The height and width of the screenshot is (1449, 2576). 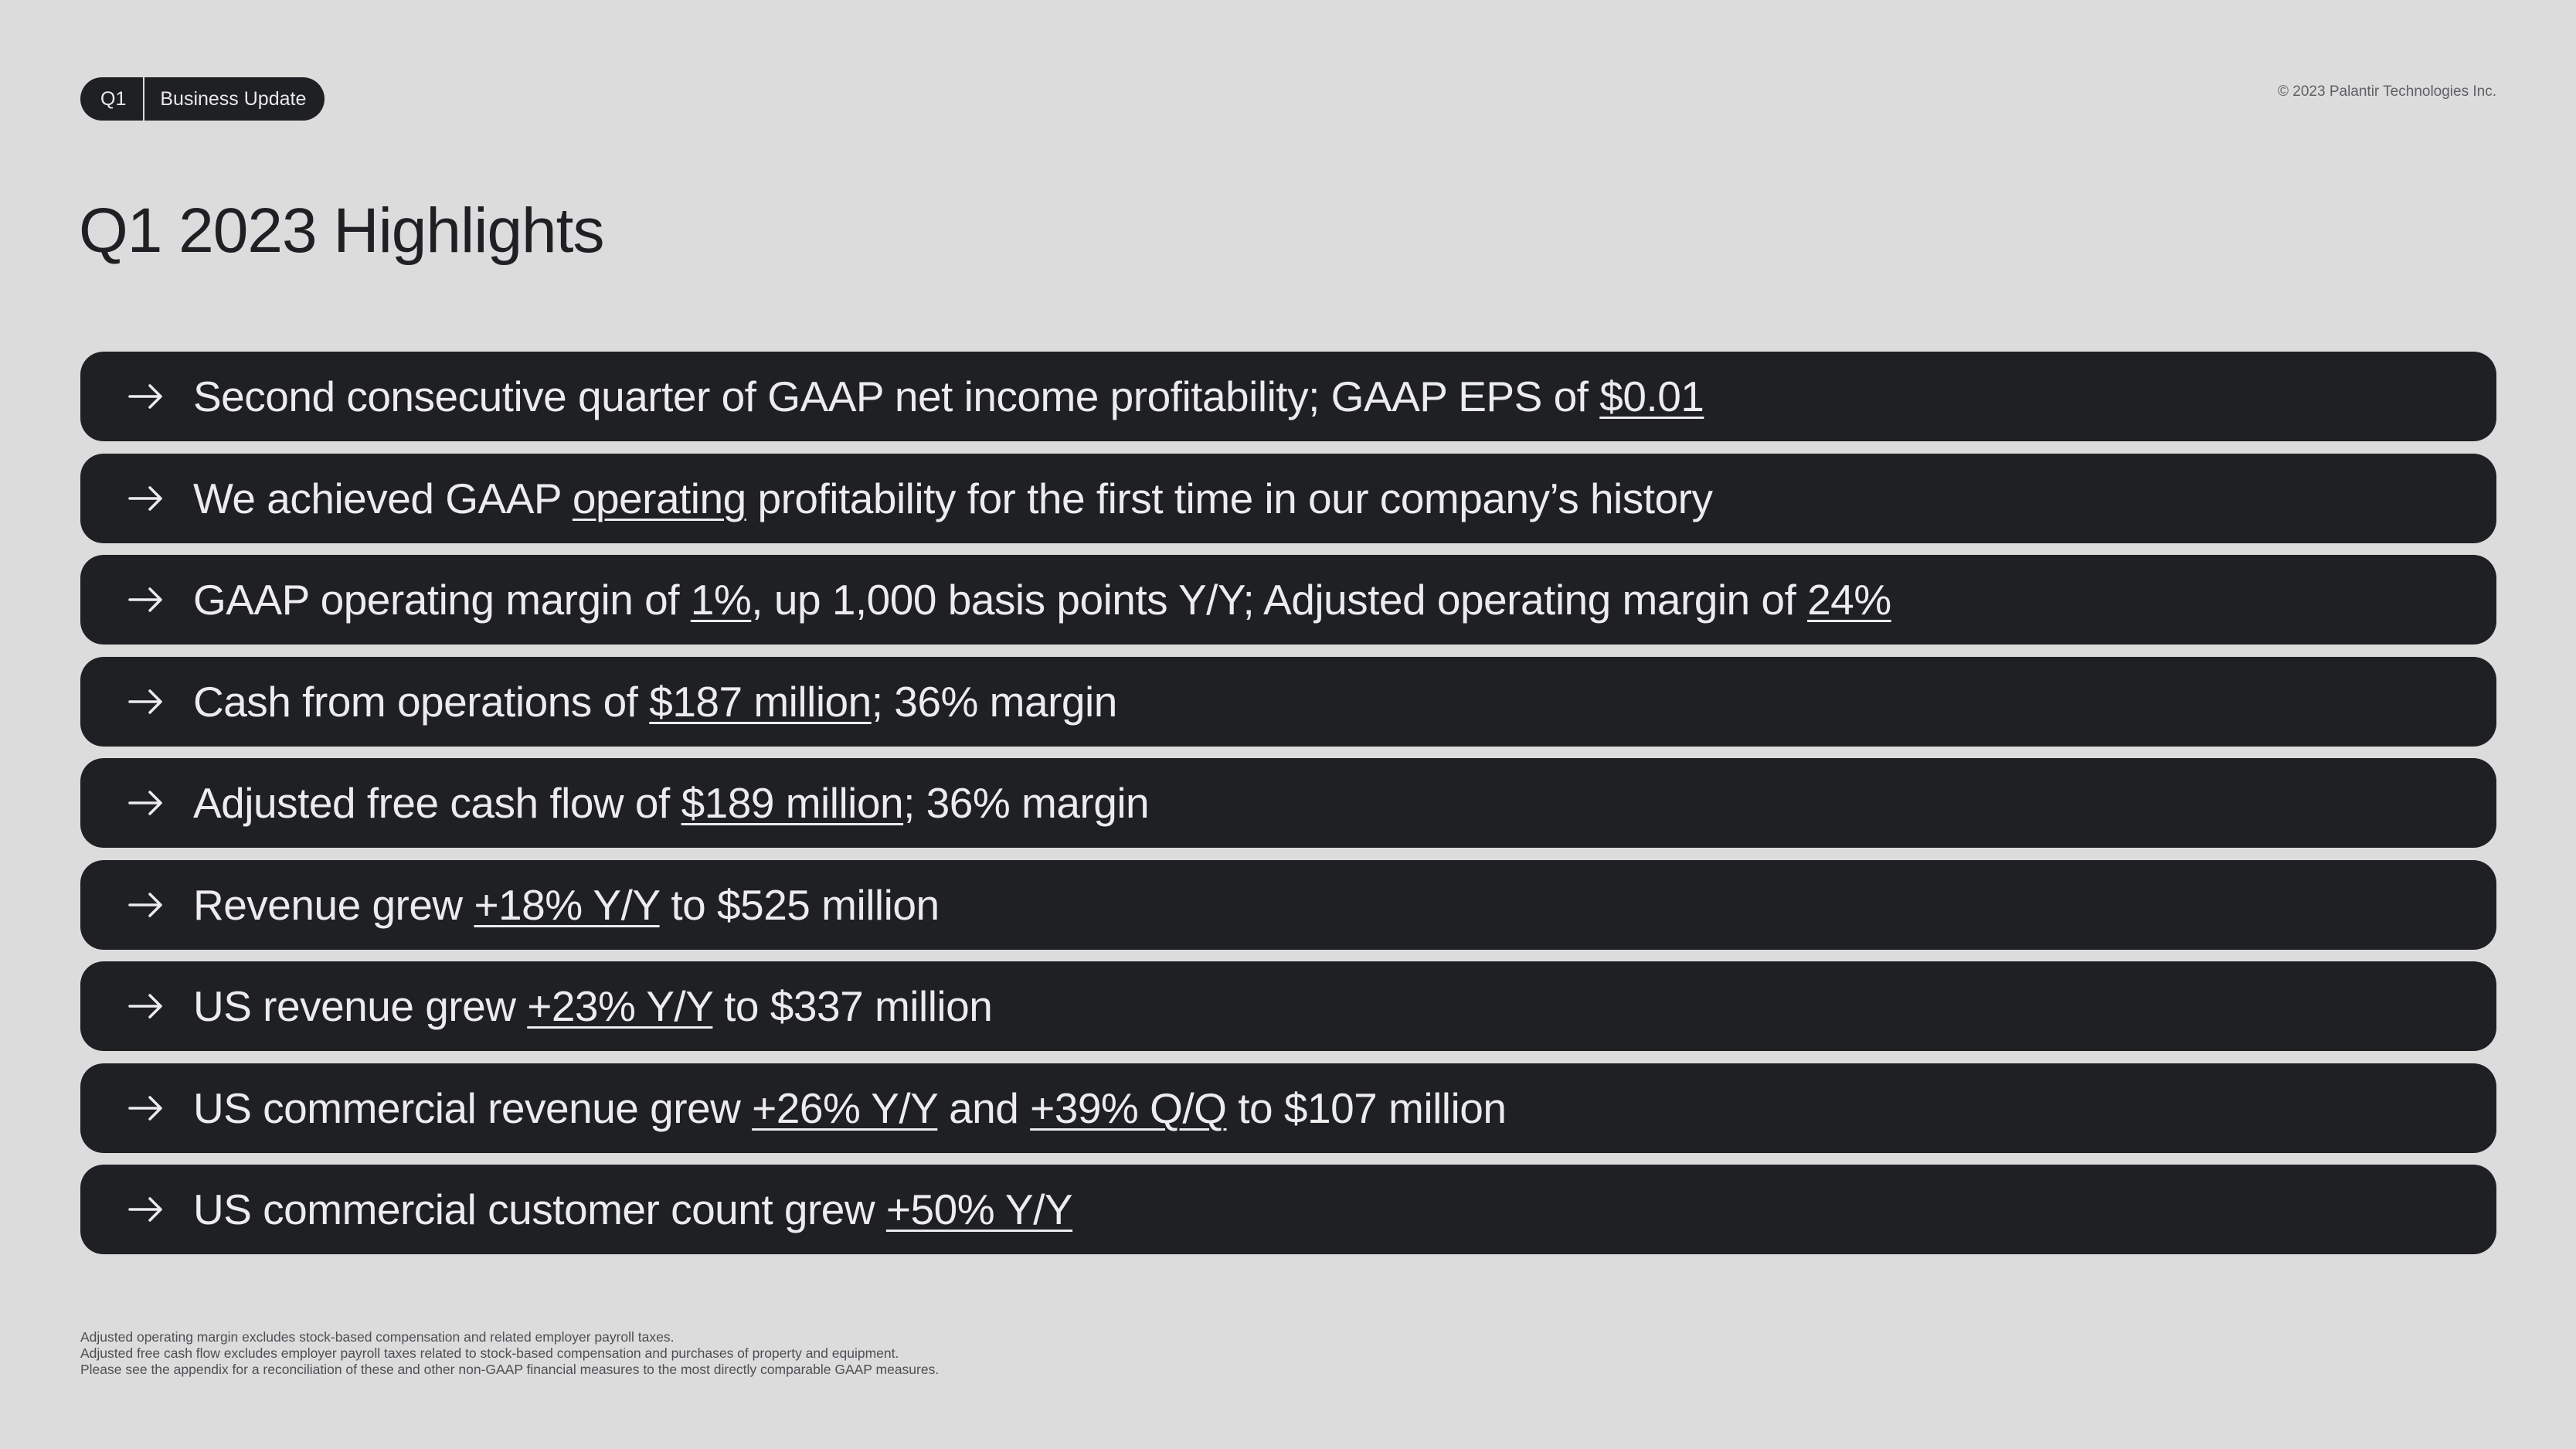 I want to click on highlight-metric: +23% Y/Y, so click(x=620, y=1006).